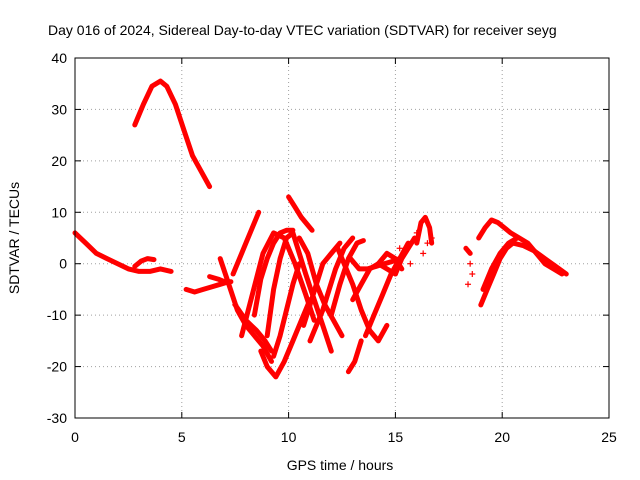 The height and width of the screenshot is (480, 640). What do you see at coordinates (57, 418) in the screenshot?
I see `y-tick-label: -30` at bounding box center [57, 418].